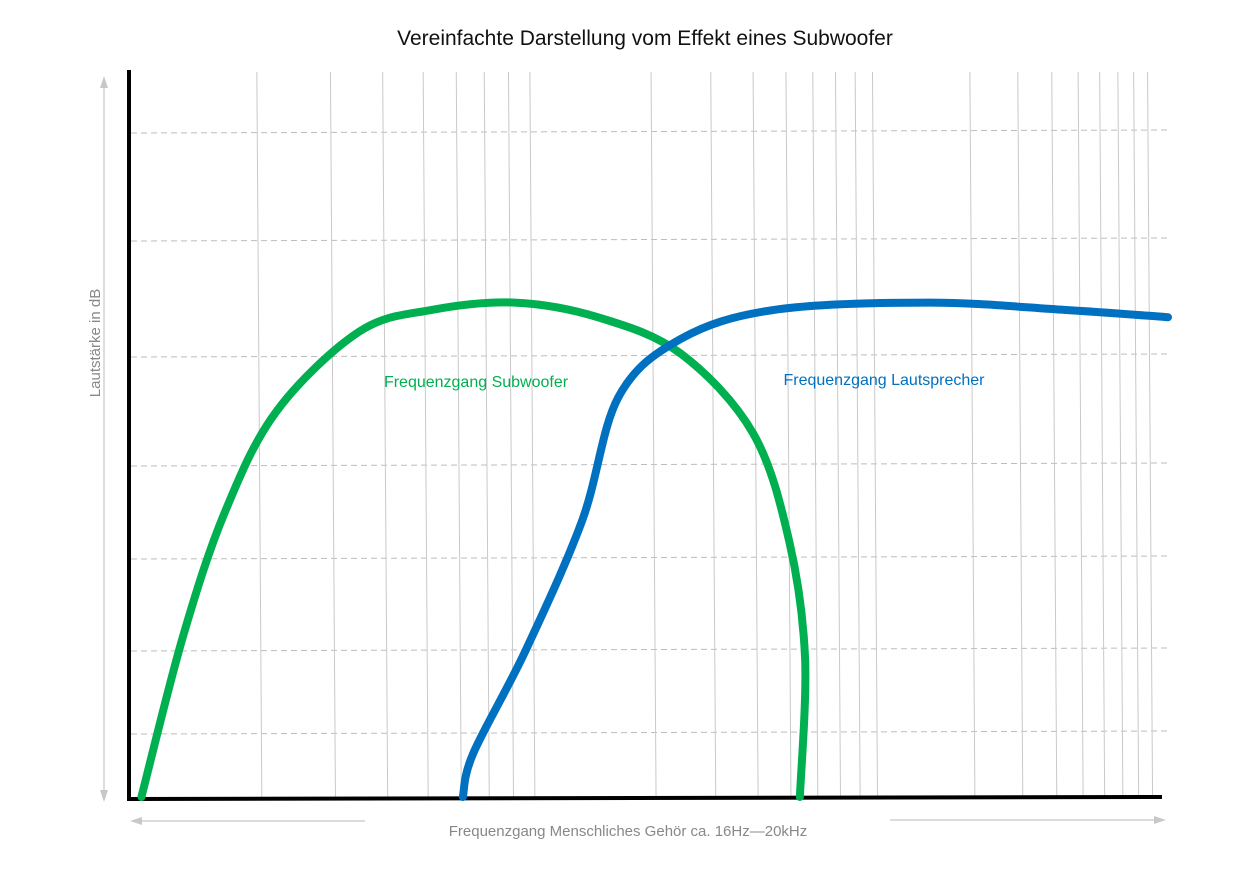 This screenshot has height=874, width=1240. What do you see at coordinates (104, 439) in the screenshot?
I see `y-axis-arrow` at bounding box center [104, 439].